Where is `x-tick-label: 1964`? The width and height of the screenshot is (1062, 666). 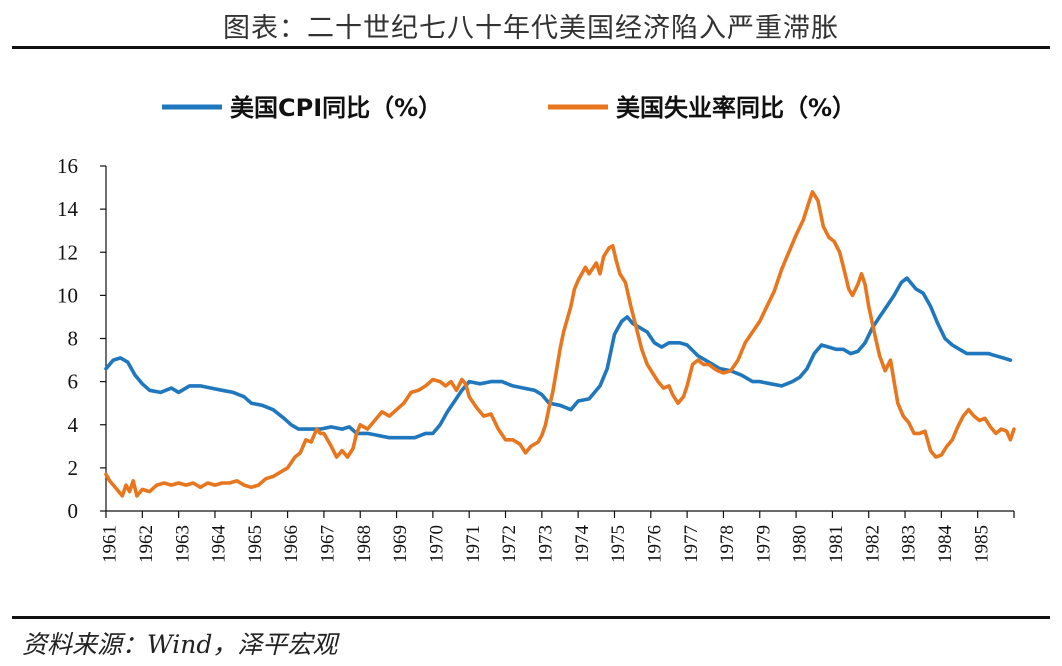 x-tick-label: 1964 is located at coordinates (219, 544).